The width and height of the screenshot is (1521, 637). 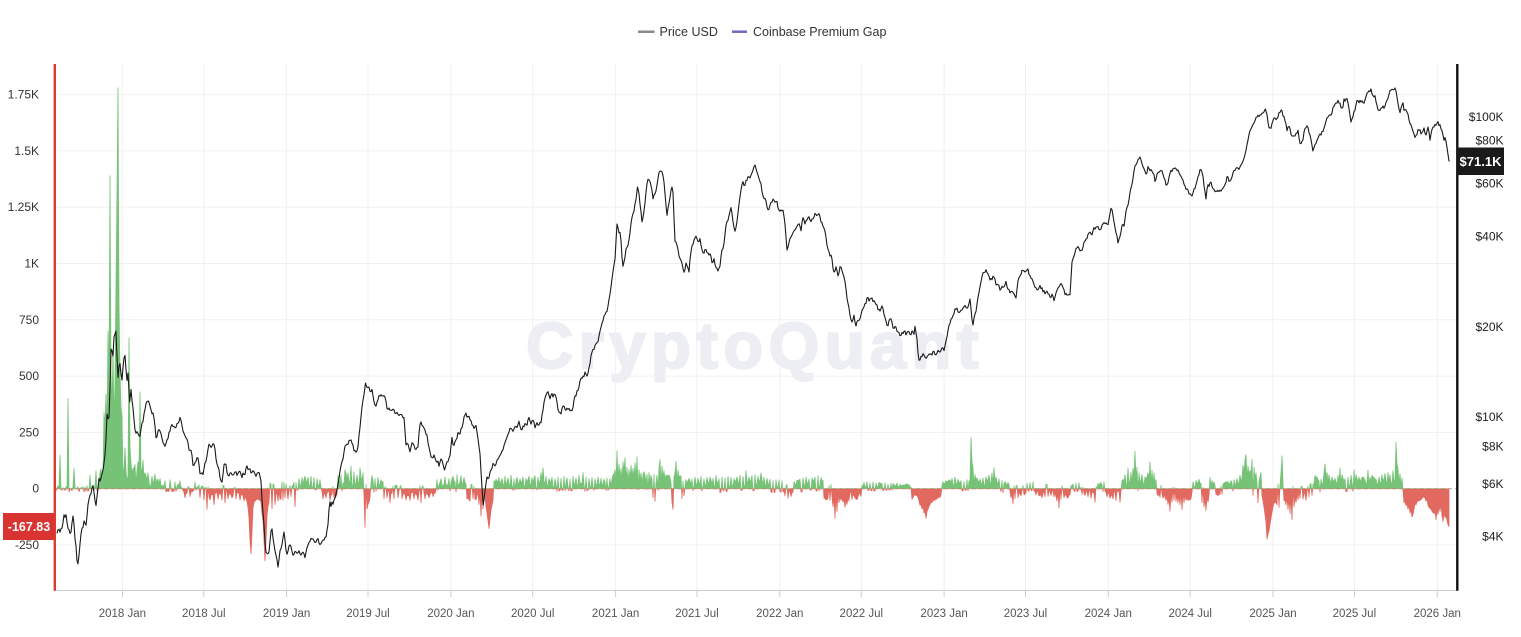 What do you see at coordinates (23, 207) in the screenshot?
I see `svg-text: 1.25K` at bounding box center [23, 207].